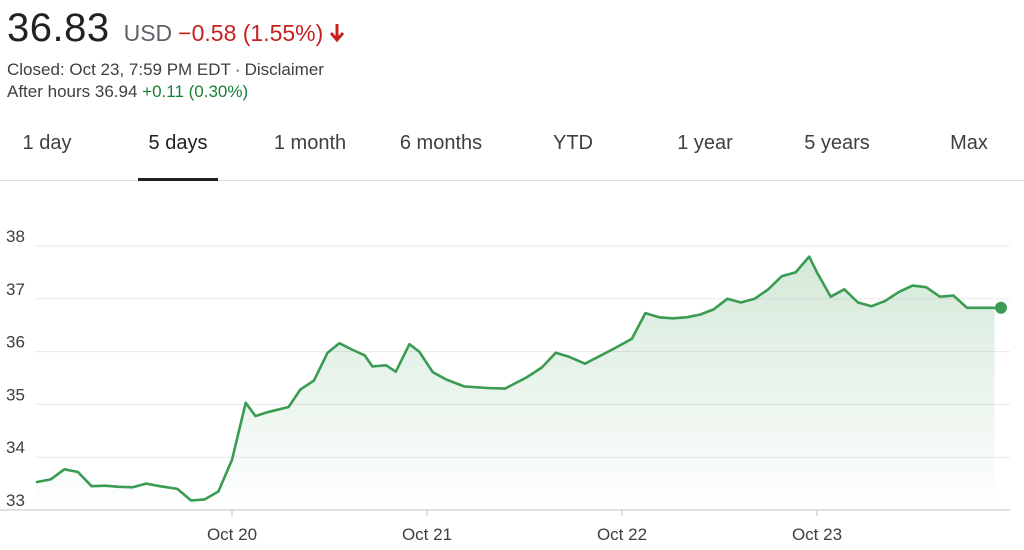  I want to click on tab-1-day: 1 day, so click(47, 143).